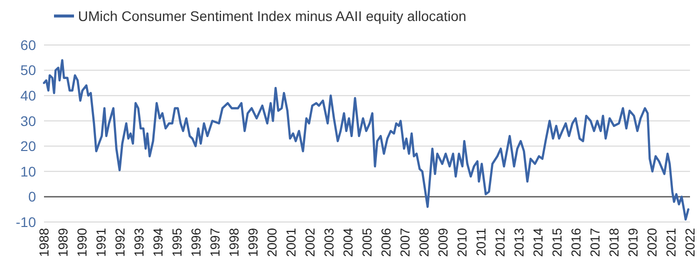  Describe the element at coordinates (614, 242) in the screenshot. I see `x-tick-label: 2018` at that location.